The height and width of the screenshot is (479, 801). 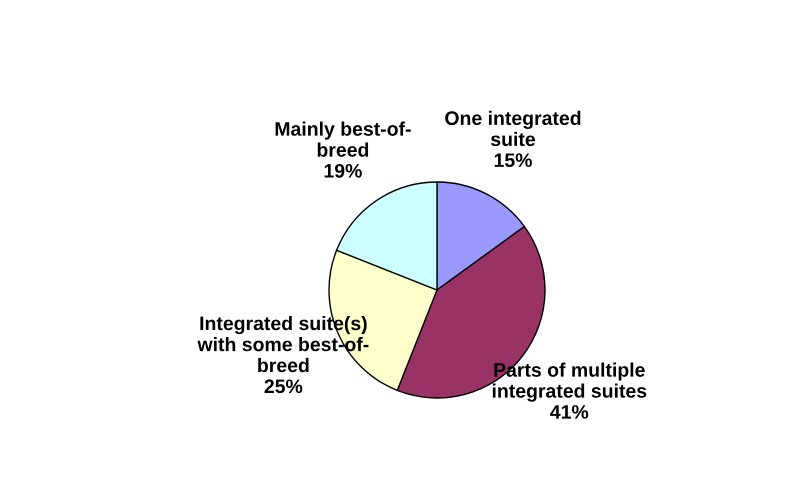 What do you see at coordinates (283, 386) in the screenshot?
I see `data-label: 25%` at bounding box center [283, 386].